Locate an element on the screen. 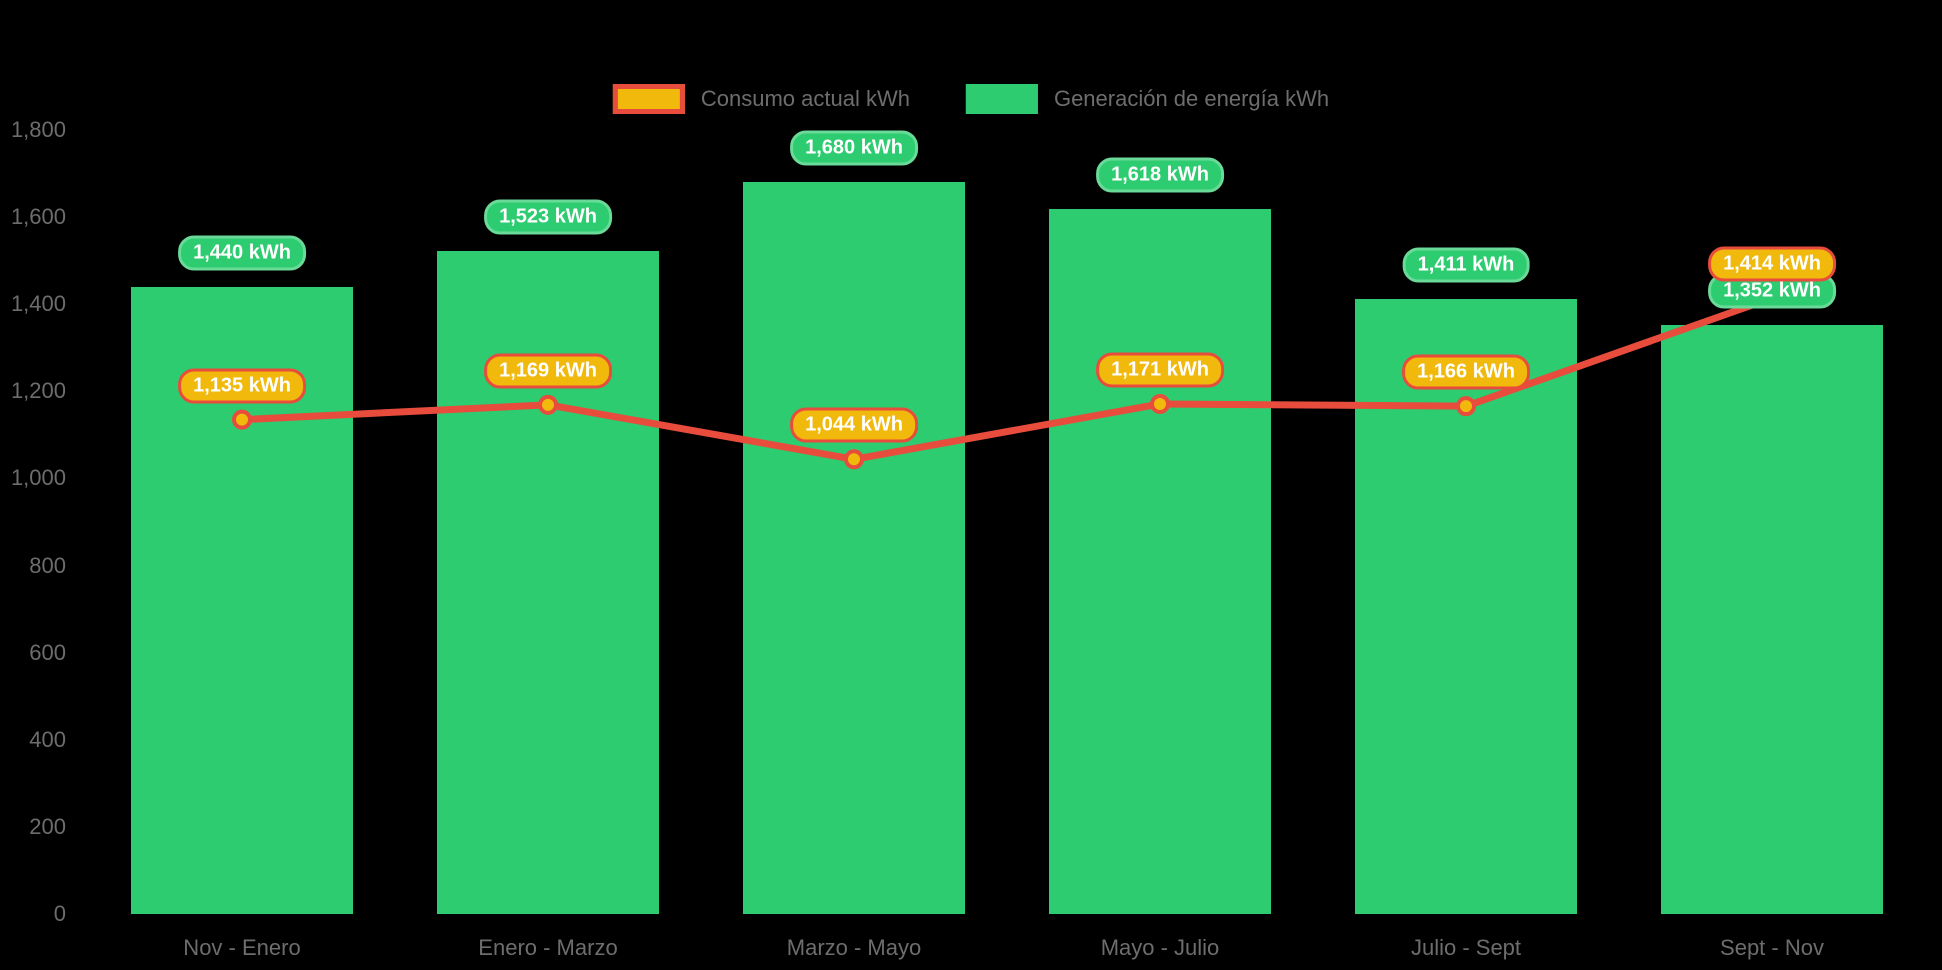  line-value-label: 1,169 kWh is located at coordinates (548, 371).